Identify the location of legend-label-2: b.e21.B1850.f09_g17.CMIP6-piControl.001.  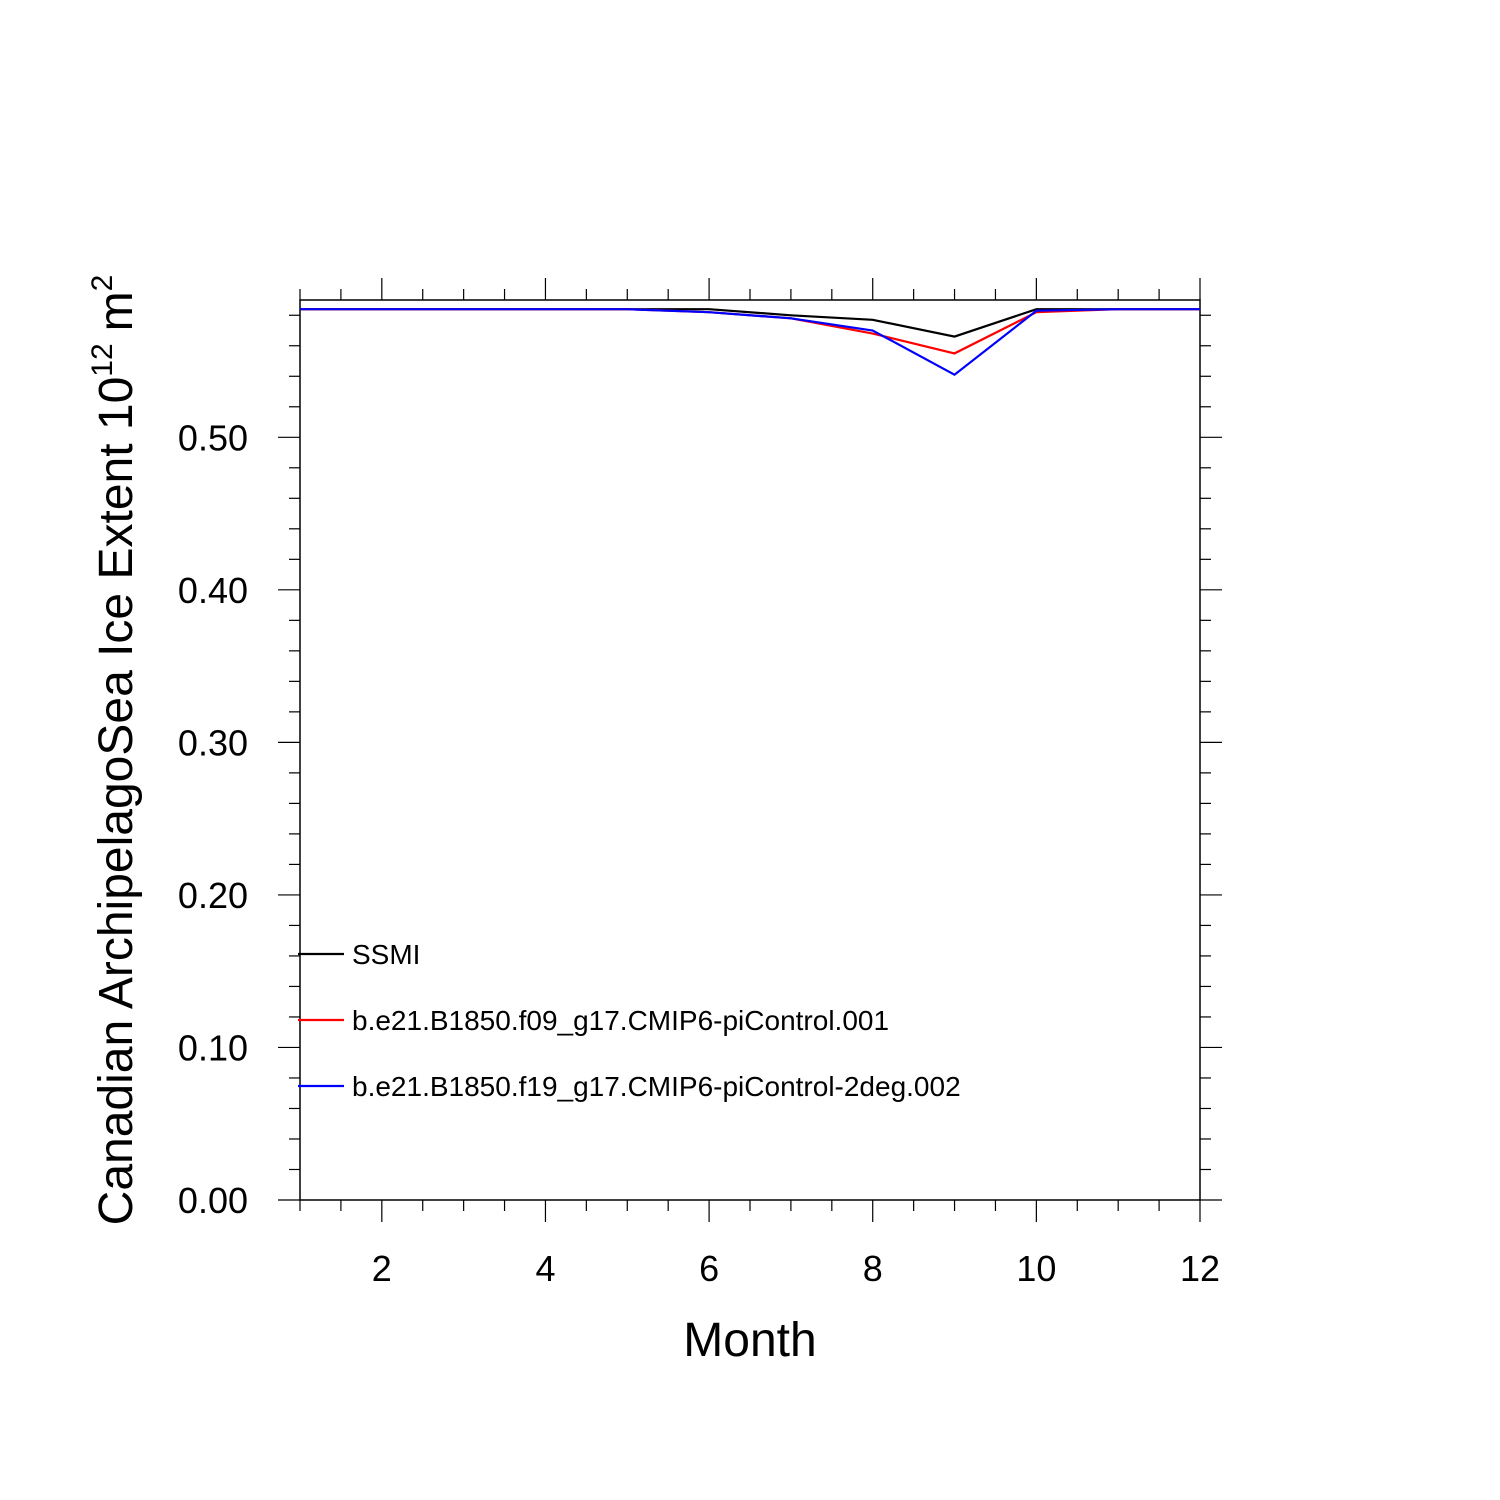
(620, 1020).